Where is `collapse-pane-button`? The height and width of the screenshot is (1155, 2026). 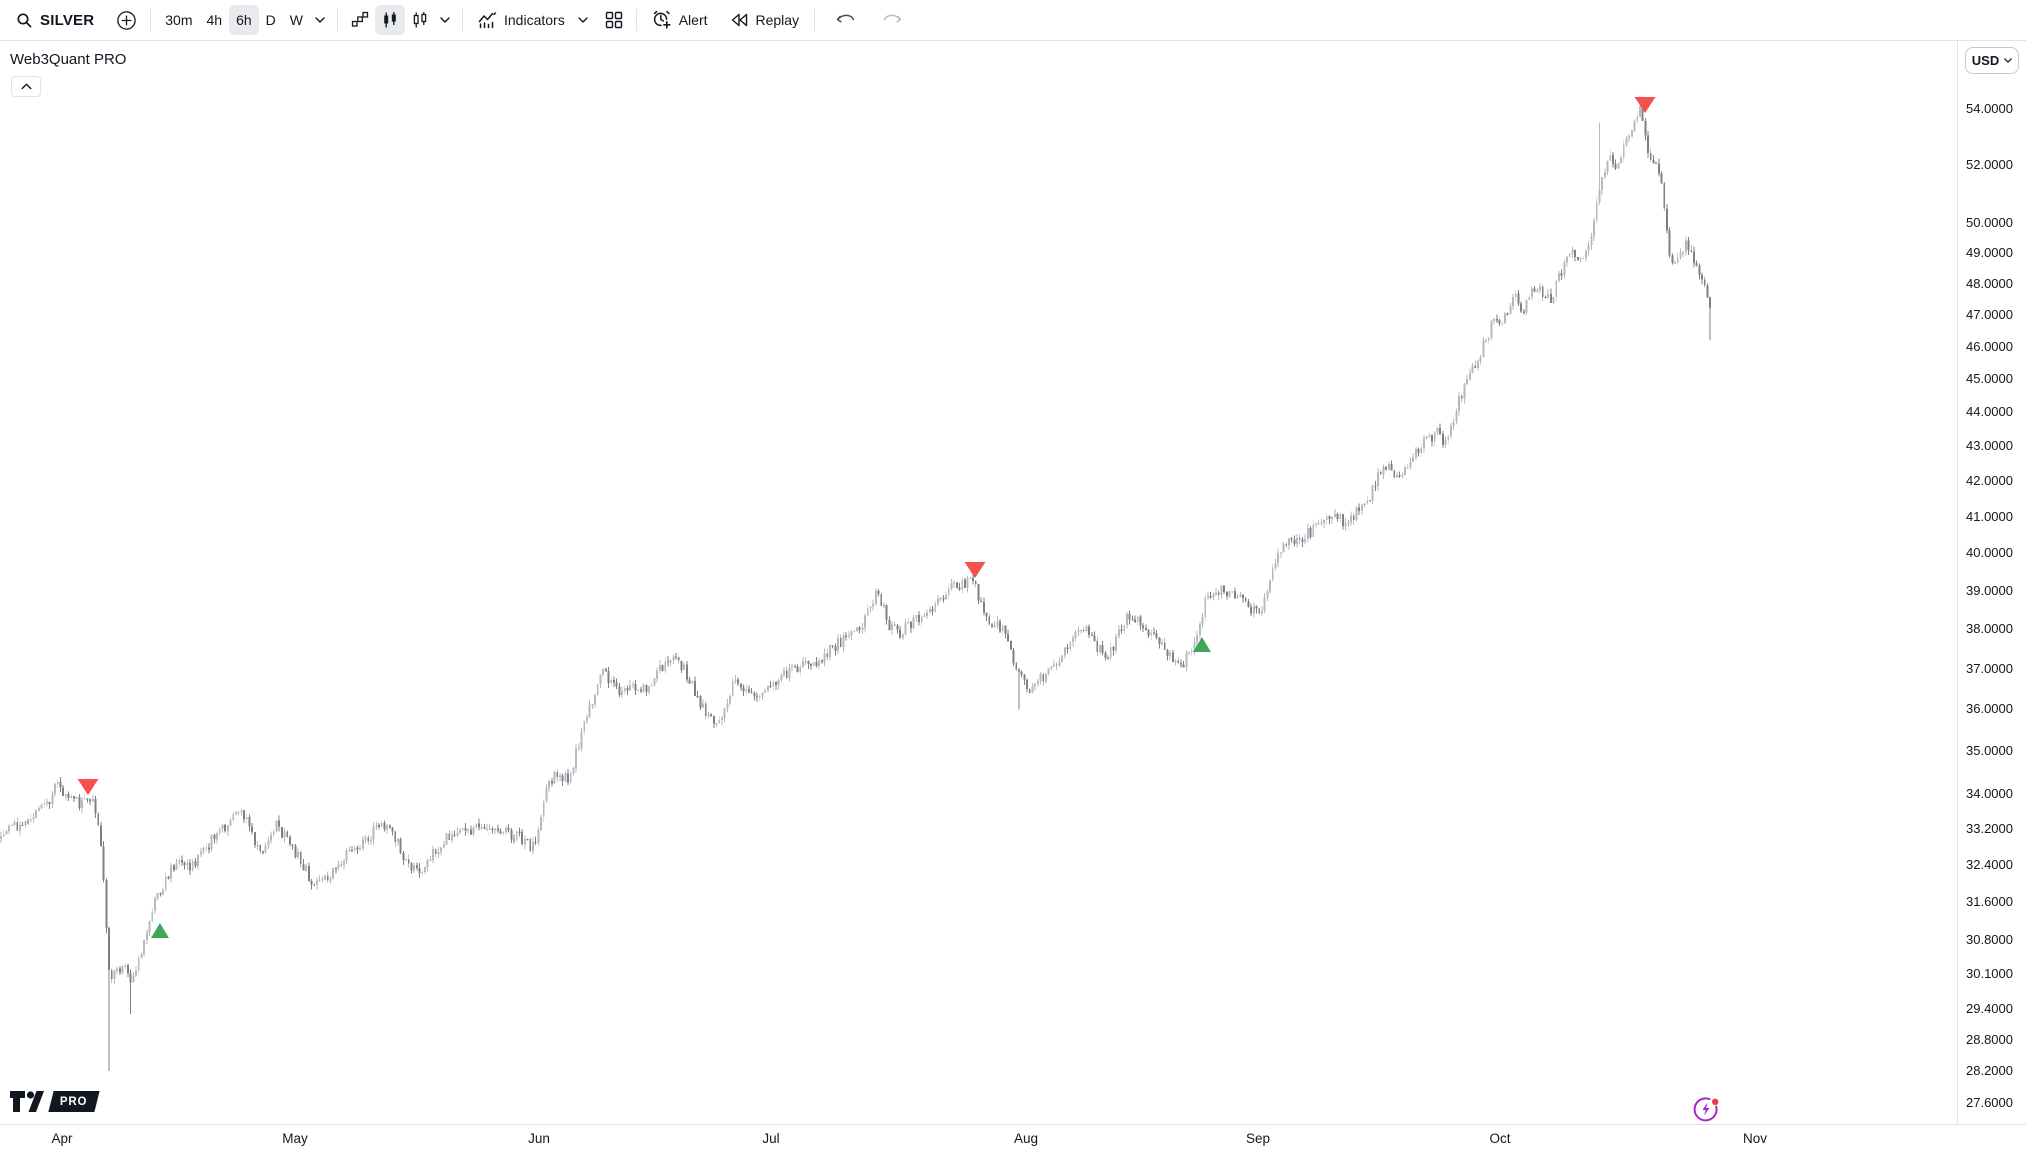
collapse-pane-button is located at coordinates (26, 86).